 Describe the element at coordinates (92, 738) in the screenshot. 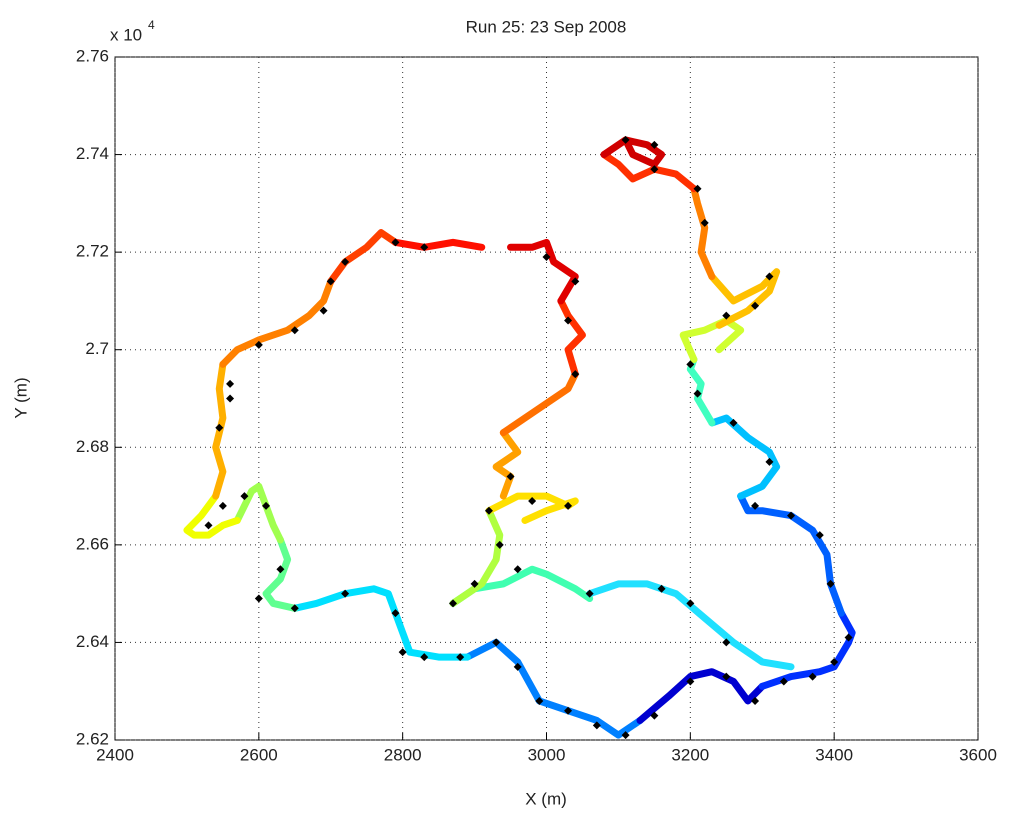

I see `y-tick-label: 2.62` at that location.